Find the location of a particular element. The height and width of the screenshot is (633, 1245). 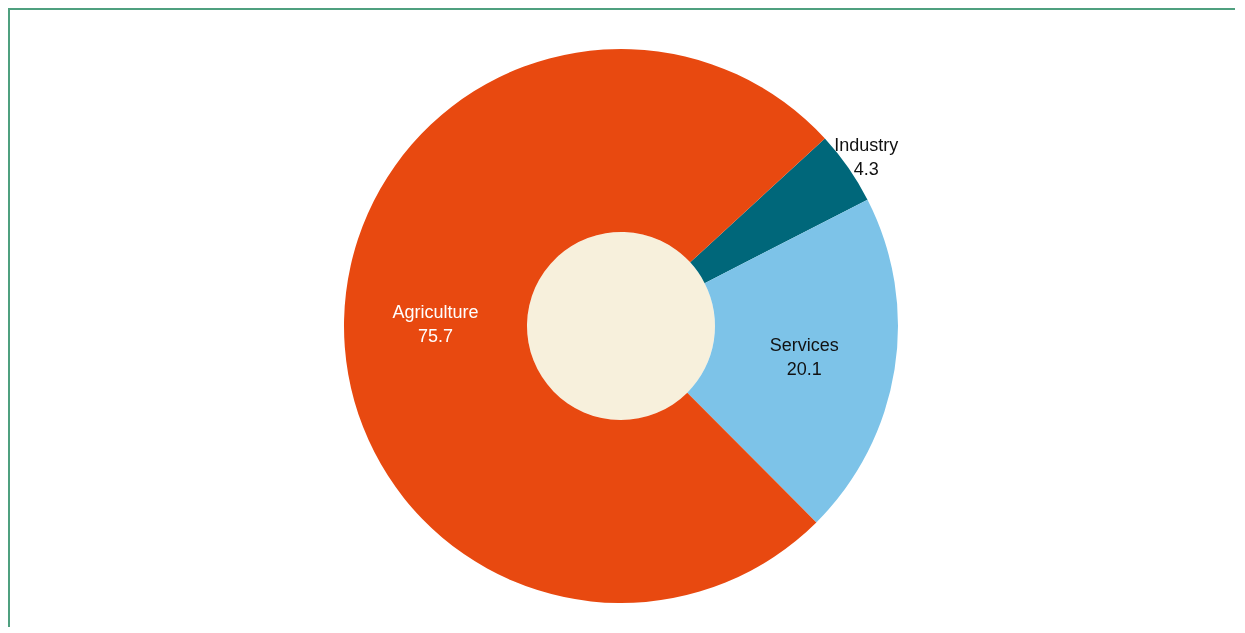

data-label: 4.3 is located at coordinates (866, 169).